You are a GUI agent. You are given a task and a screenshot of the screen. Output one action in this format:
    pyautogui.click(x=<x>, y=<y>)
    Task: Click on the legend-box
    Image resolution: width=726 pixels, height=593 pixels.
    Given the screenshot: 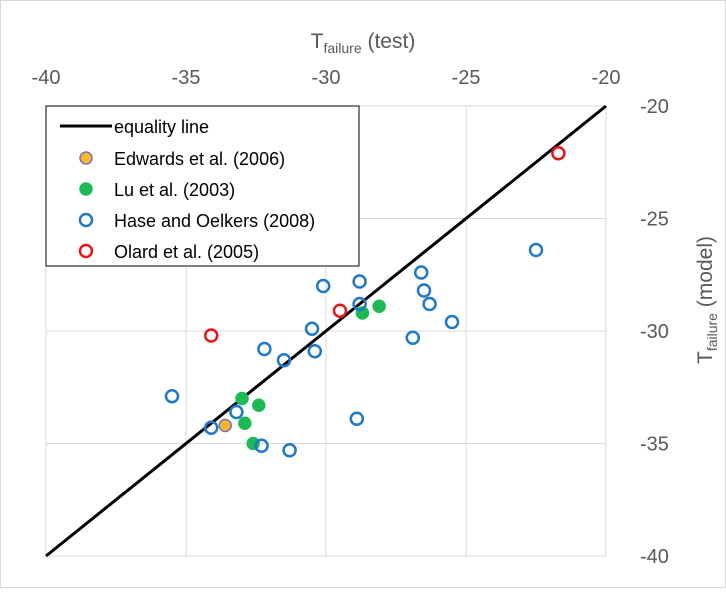 What is the action you would take?
    pyautogui.click(x=202, y=186)
    